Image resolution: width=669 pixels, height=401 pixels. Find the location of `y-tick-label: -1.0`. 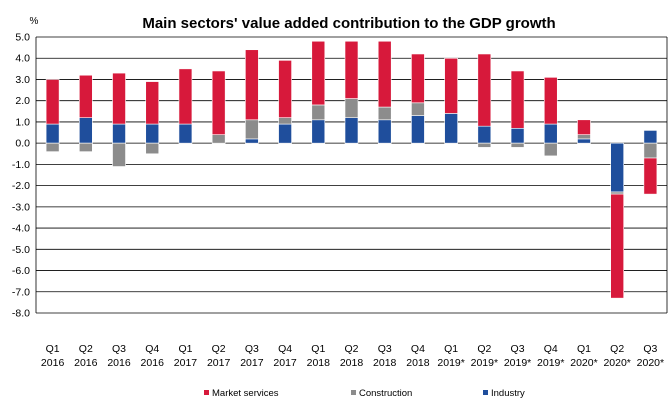

y-tick-label: -1.0 is located at coordinates (21, 165).